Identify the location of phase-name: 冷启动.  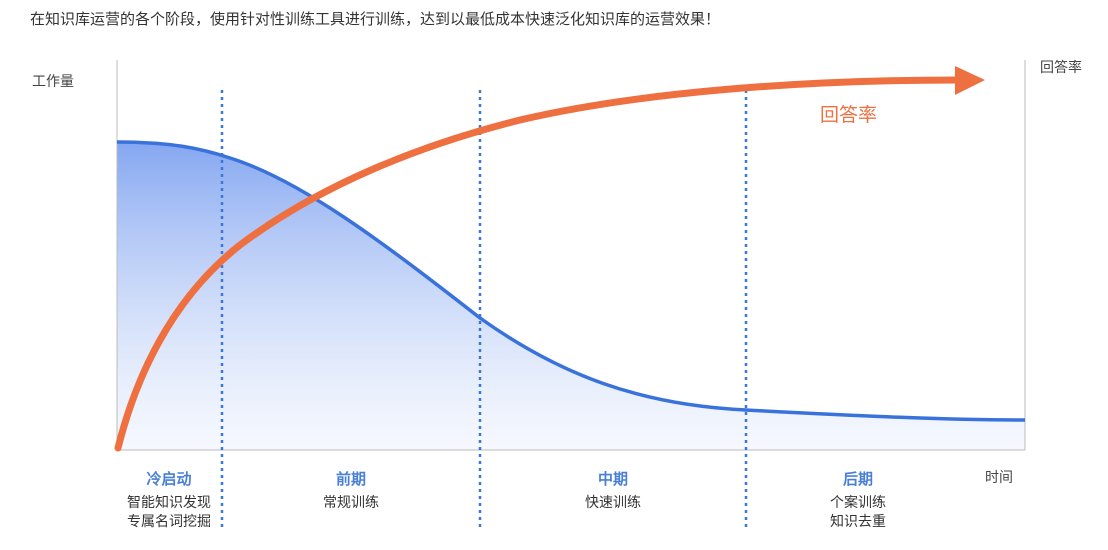
(168, 479).